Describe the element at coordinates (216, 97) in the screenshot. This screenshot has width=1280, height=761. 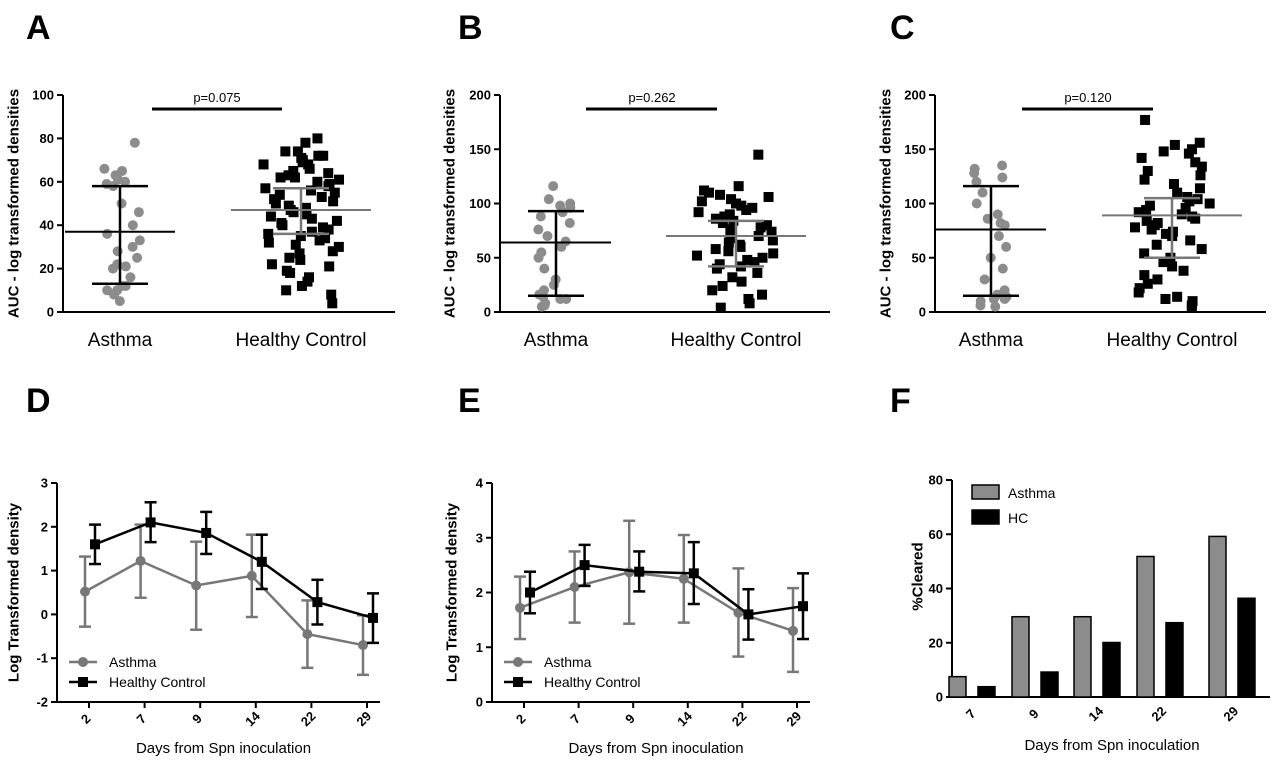
I see `p-value-label: p=0.075` at that location.